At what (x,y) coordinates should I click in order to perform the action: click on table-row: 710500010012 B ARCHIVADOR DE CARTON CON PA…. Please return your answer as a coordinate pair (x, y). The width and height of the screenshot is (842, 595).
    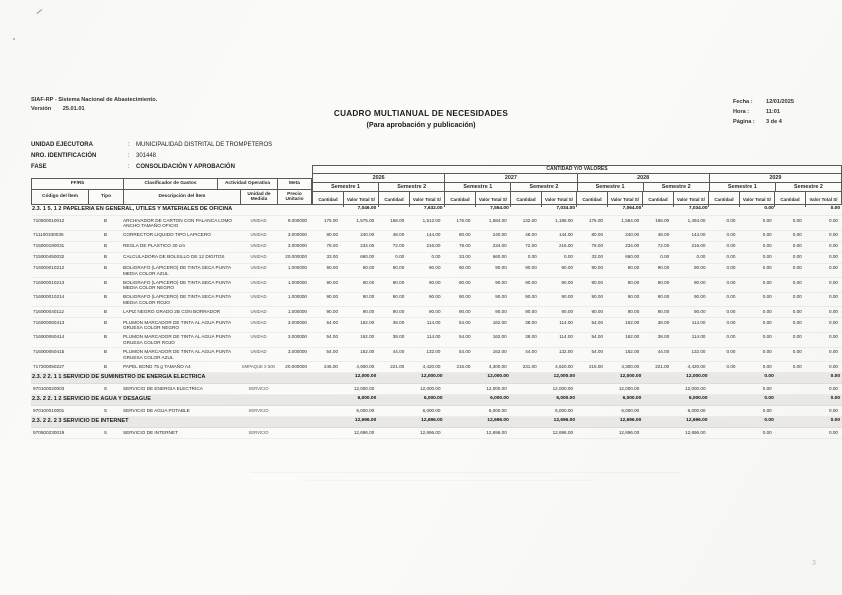
    Looking at the image, I should click on (436, 223).